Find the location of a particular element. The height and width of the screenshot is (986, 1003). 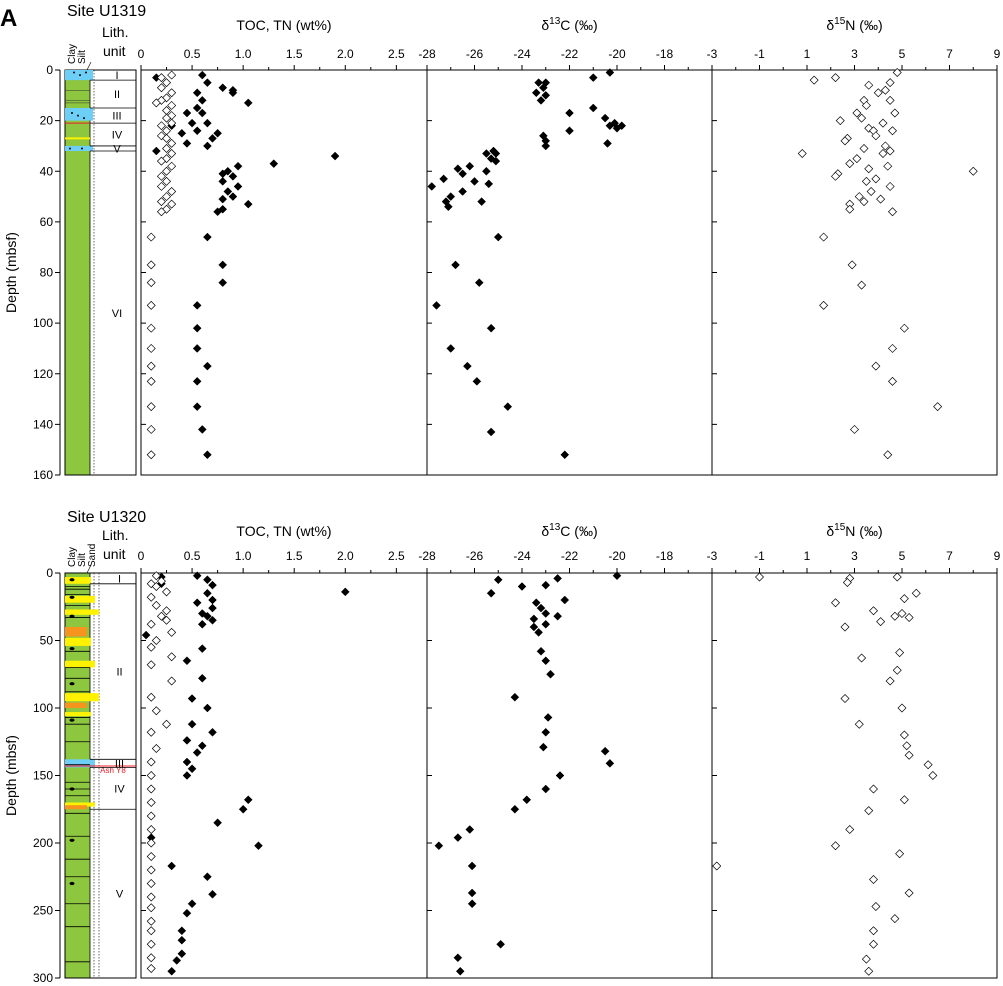

x-tick-label: 1.0 is located at coordinates (243, 556).